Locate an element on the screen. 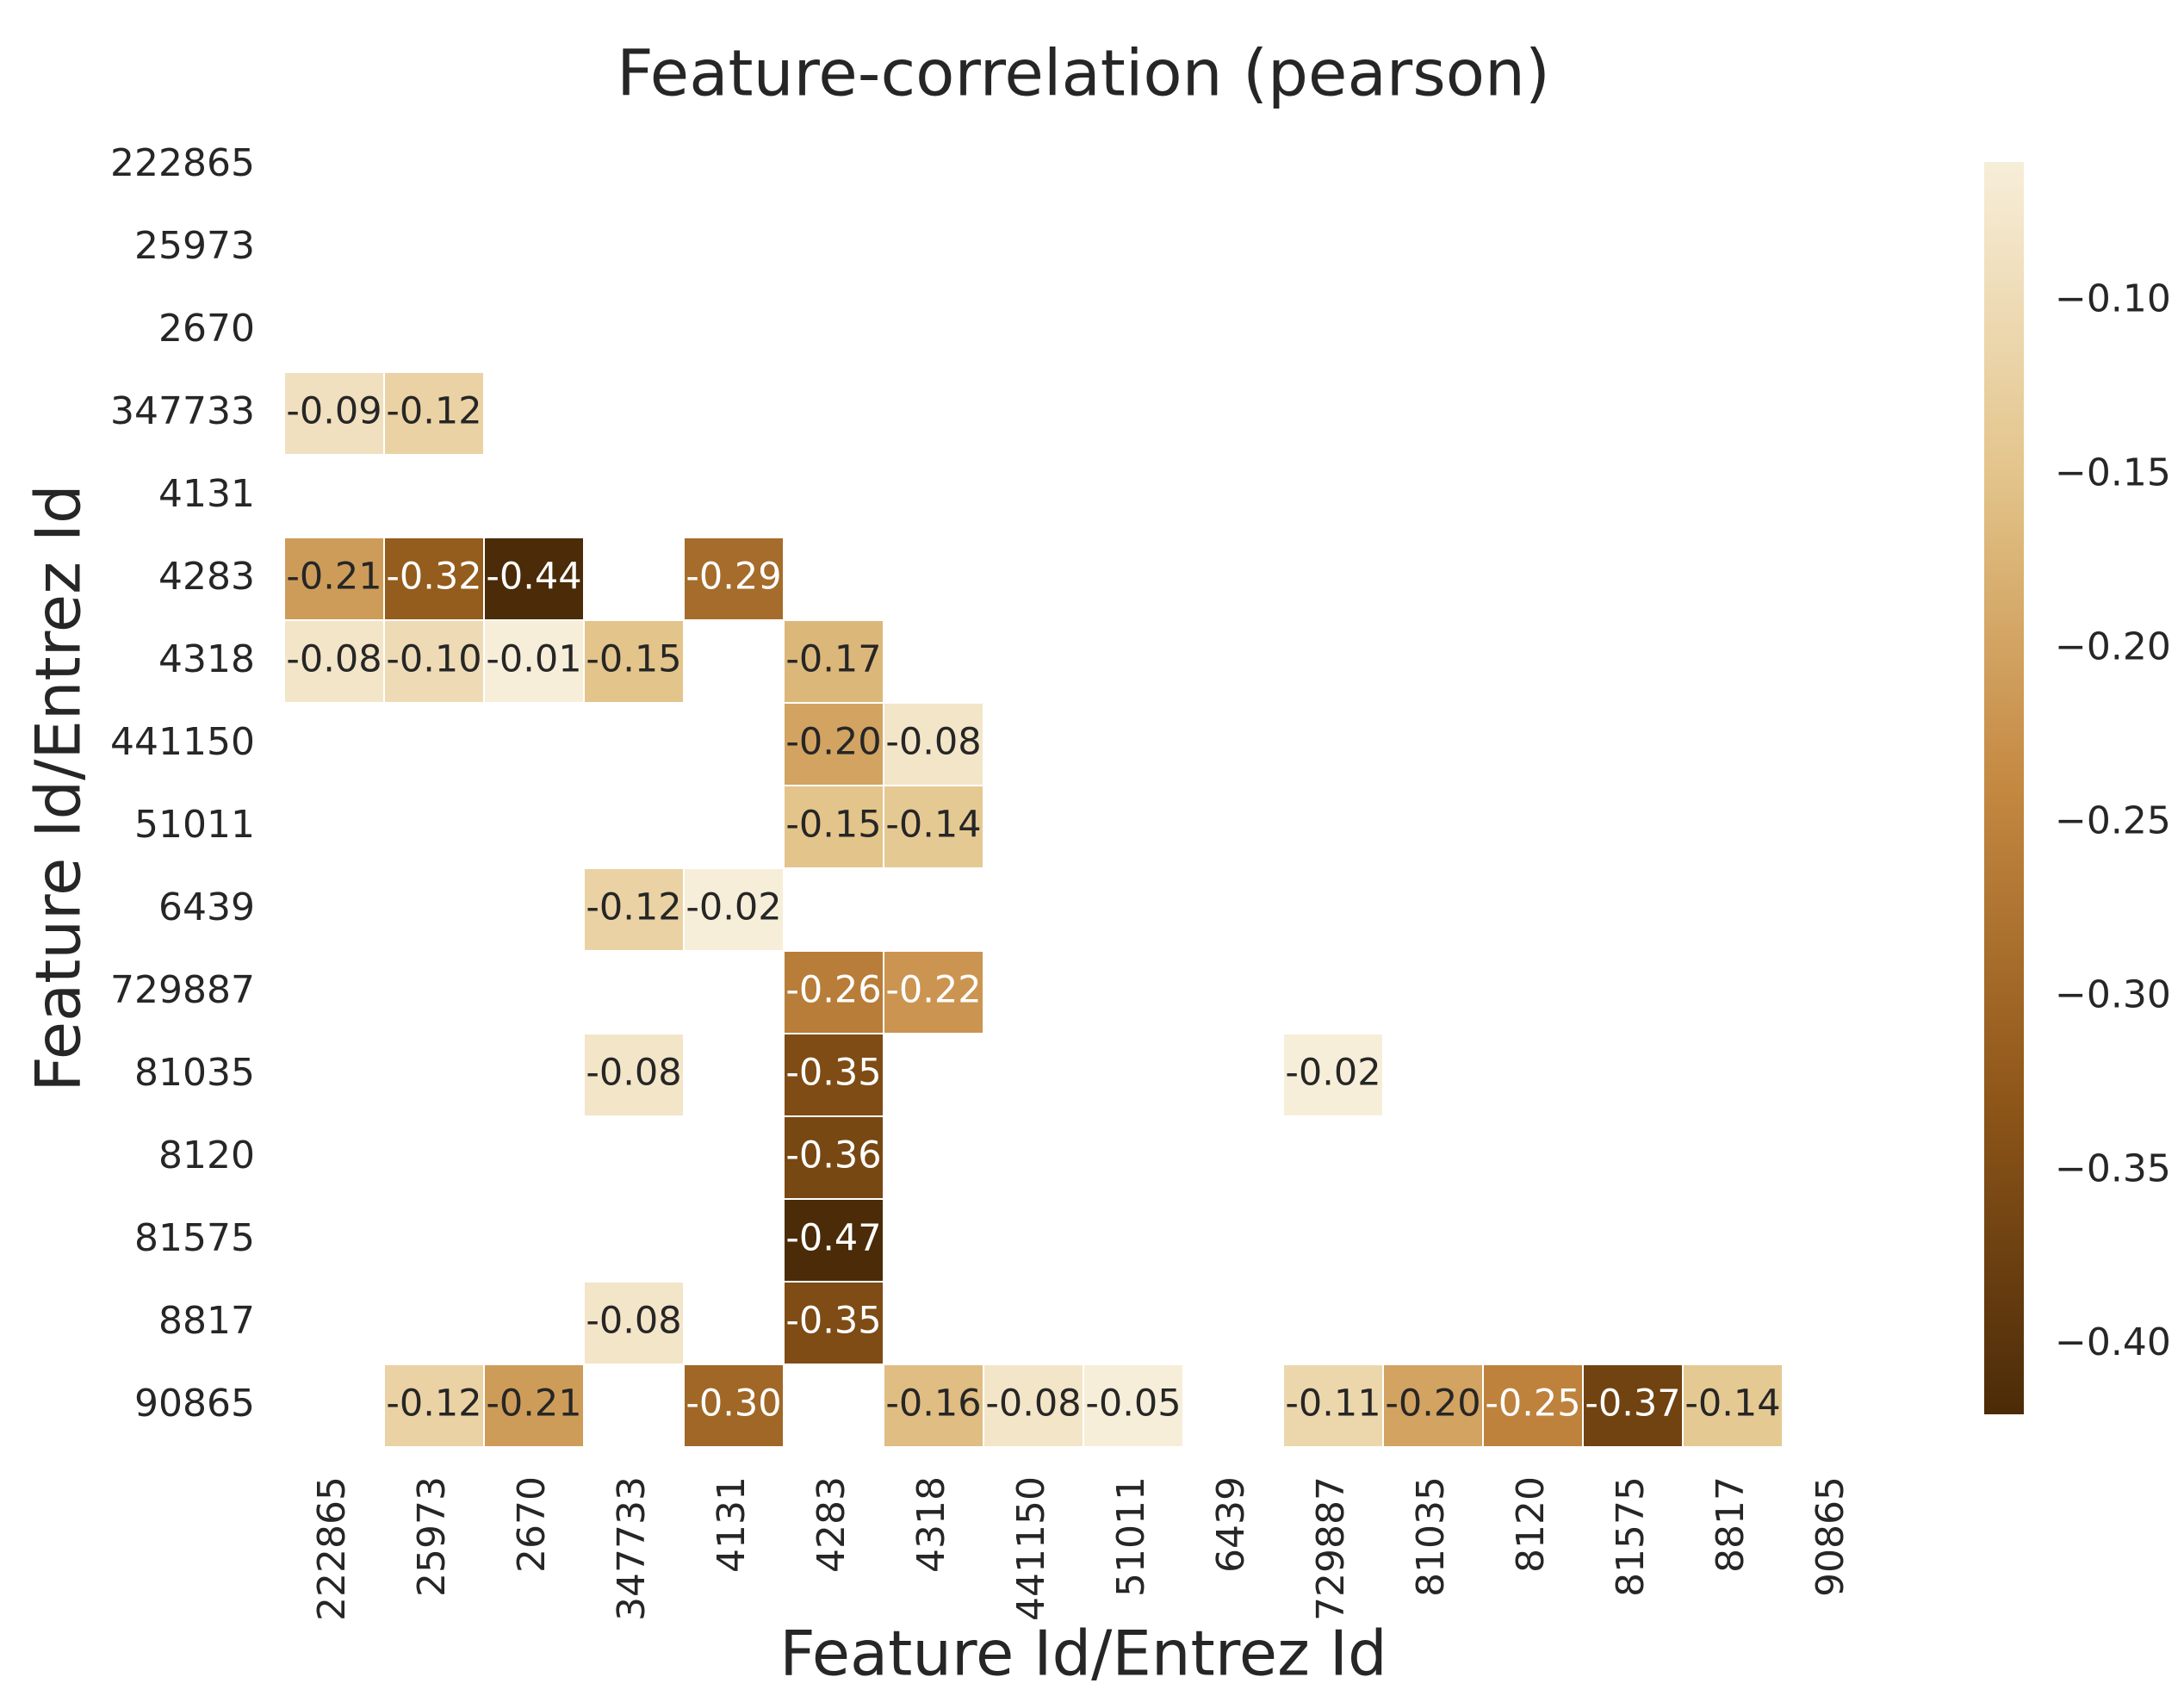 The width and height of the screenshot is (2184, 1702). cell-value-label: -0.16 is located at coordinates (933, 1404).